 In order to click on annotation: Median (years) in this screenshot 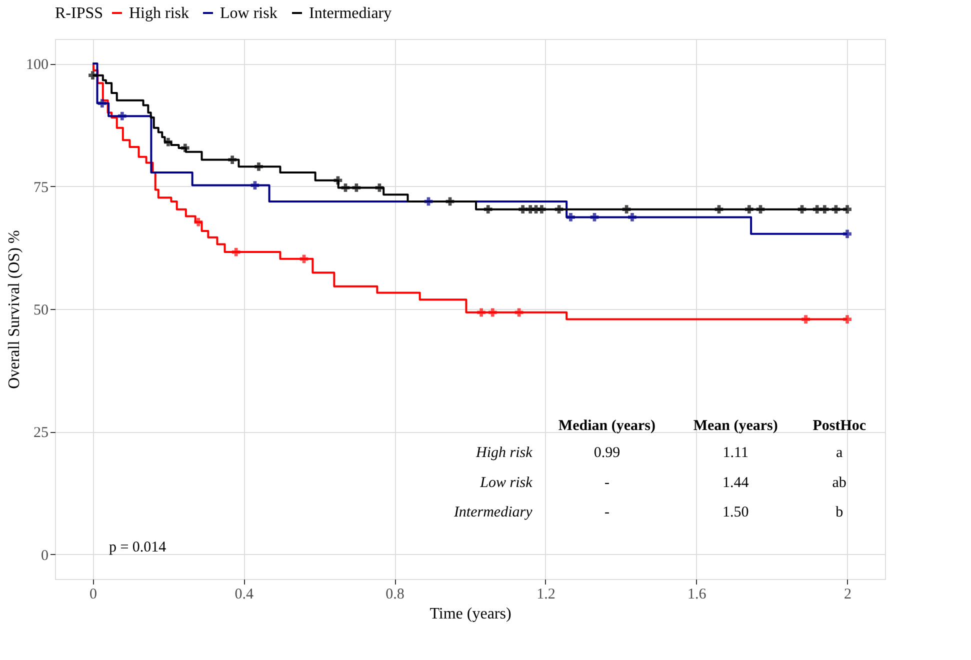, I will do `click(607, 426)`.